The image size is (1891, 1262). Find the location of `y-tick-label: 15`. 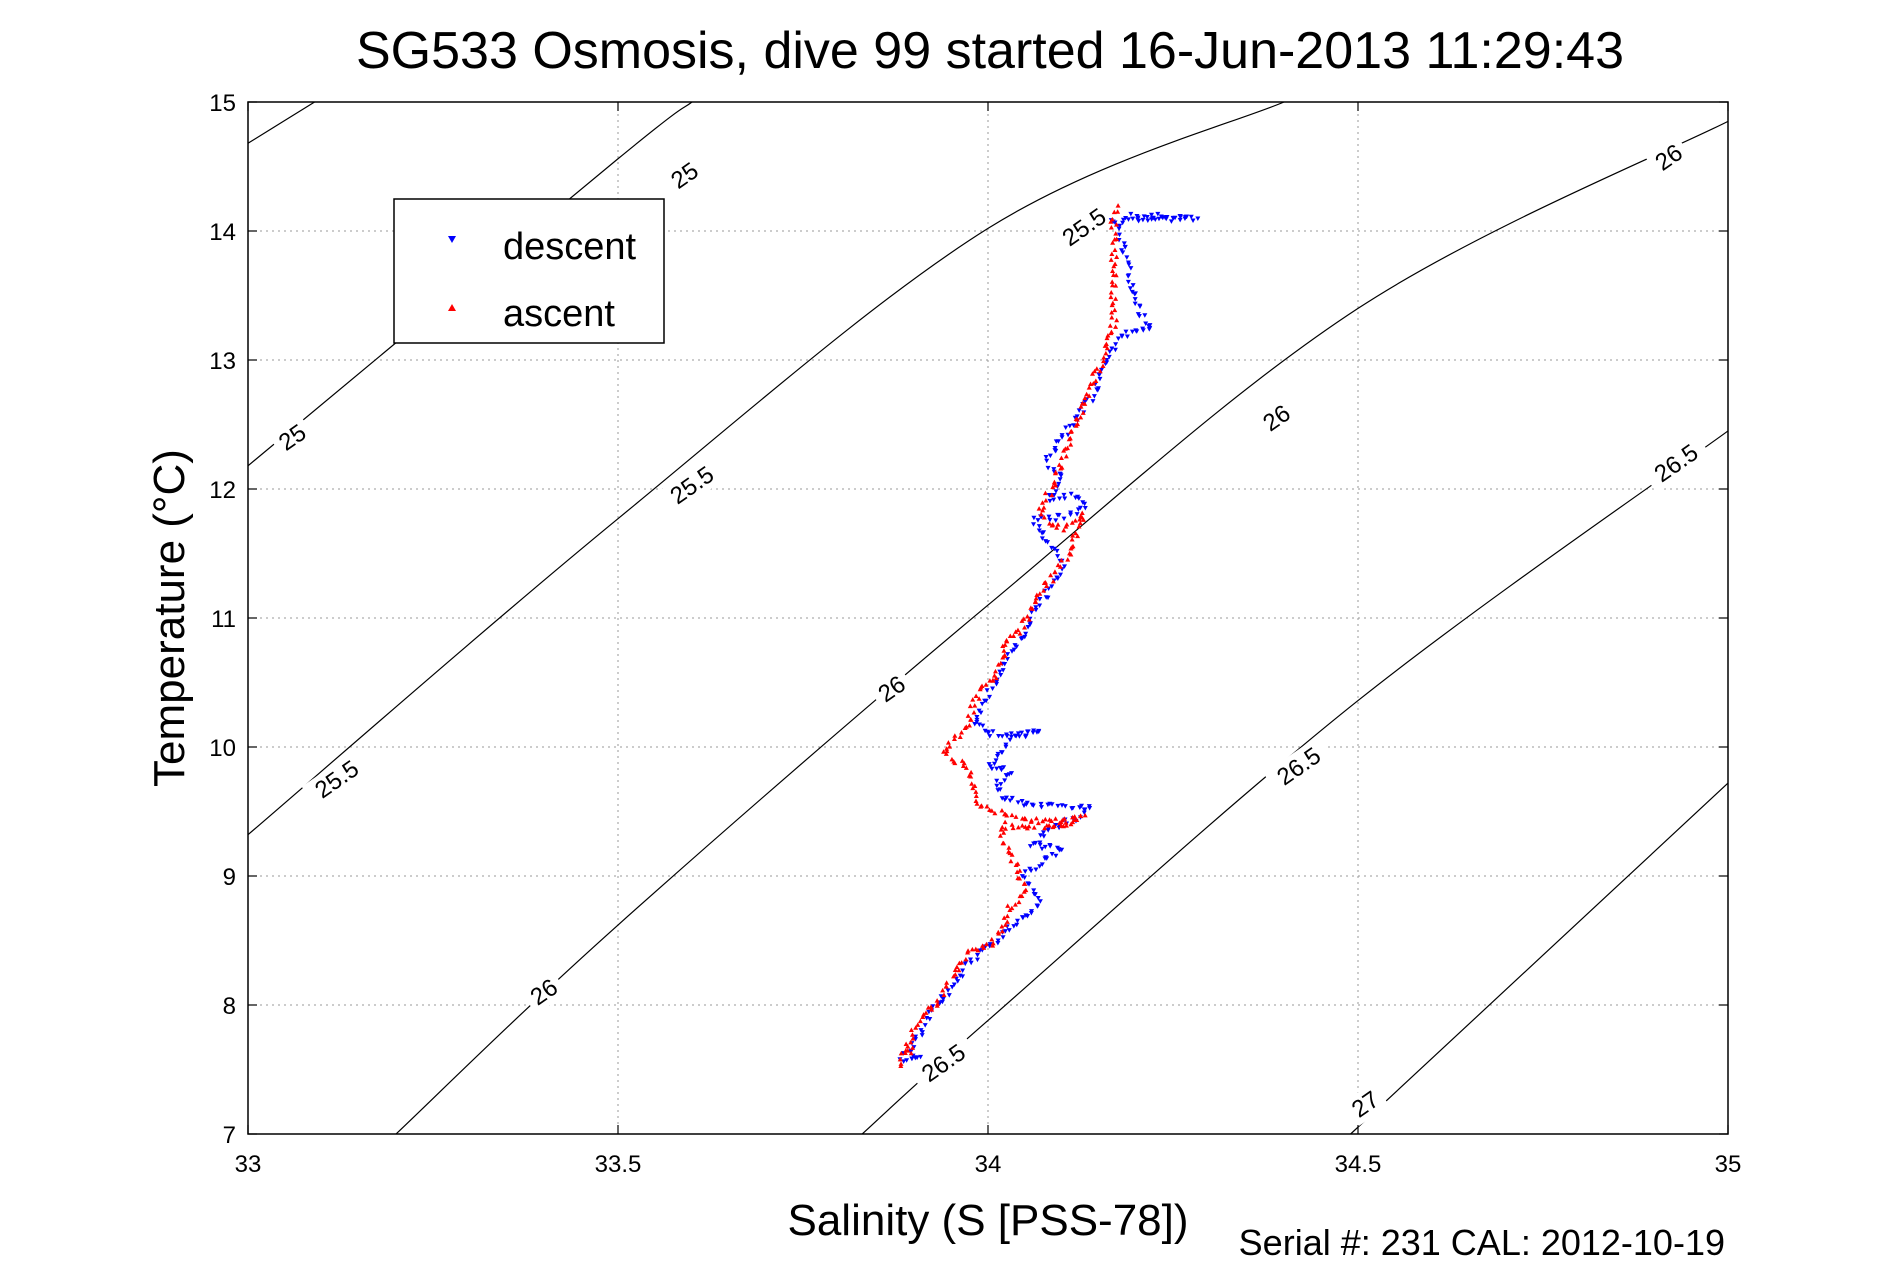

y-tick-label: 15 is located at coordinates (222, 103).